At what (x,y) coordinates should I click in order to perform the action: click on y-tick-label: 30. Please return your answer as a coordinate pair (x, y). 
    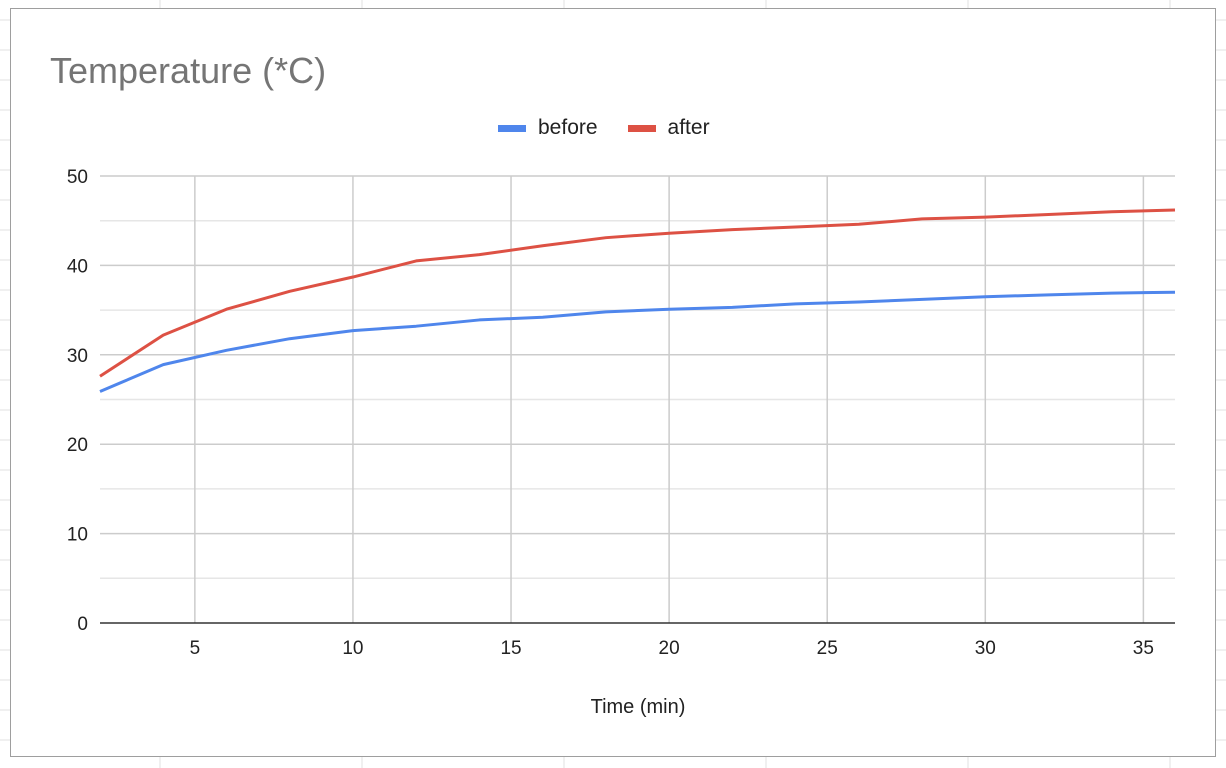
    Looking at the image, I should click on (77, 356).